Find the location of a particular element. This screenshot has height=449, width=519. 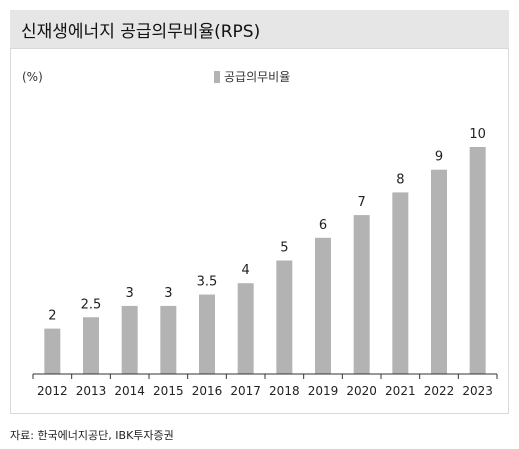

category-label-2015: 2015 is located at coordinates (168, 391).